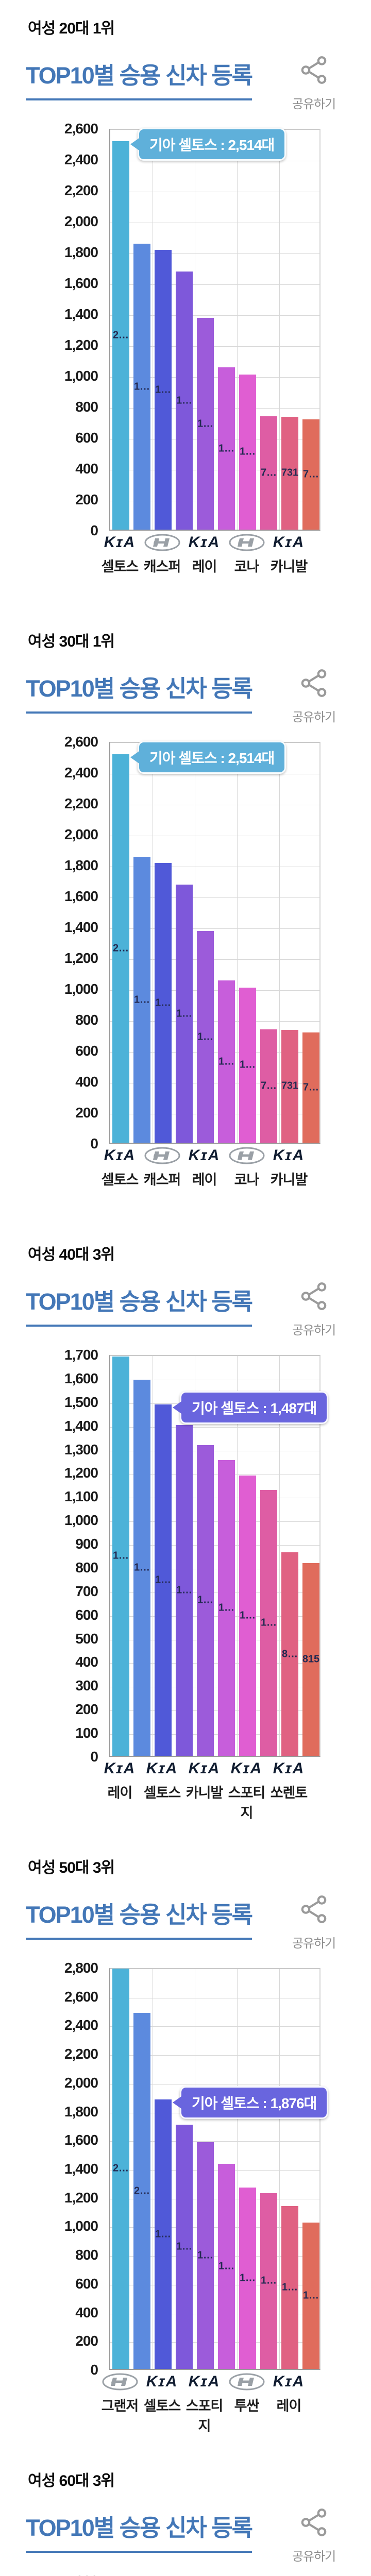 The height and width of the screenshot is (2576, 371). Describe the element at coordinates (81, 896) in the screenshot. I see `y-axis-tick-label: 1,600` at that location.